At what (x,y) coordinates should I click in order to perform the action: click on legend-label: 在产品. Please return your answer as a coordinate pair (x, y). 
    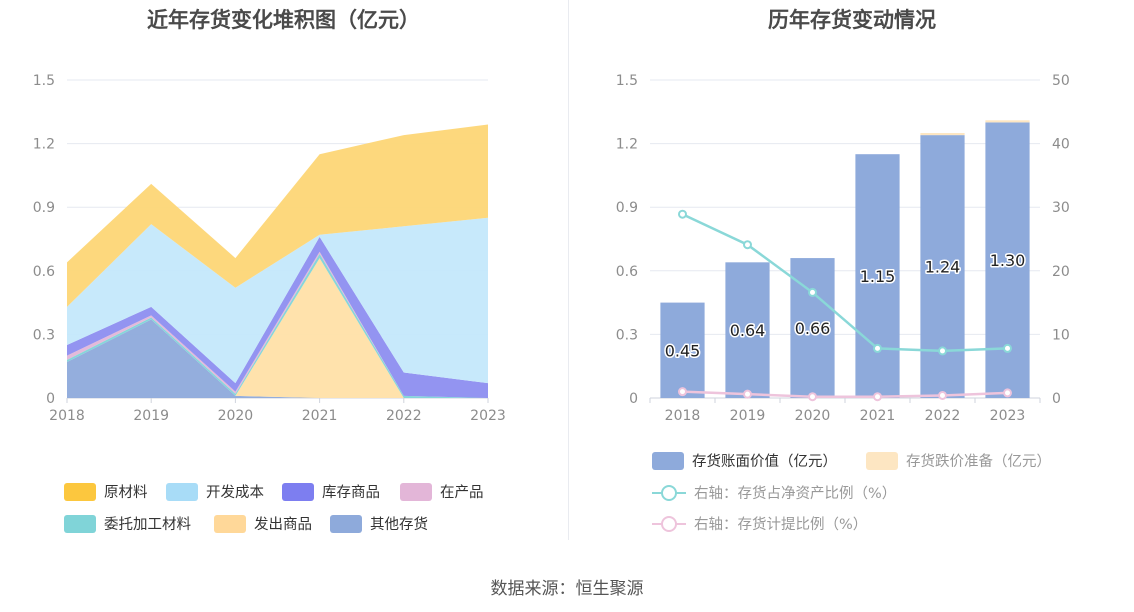
    Looking at the image, I should click on (462, 493).